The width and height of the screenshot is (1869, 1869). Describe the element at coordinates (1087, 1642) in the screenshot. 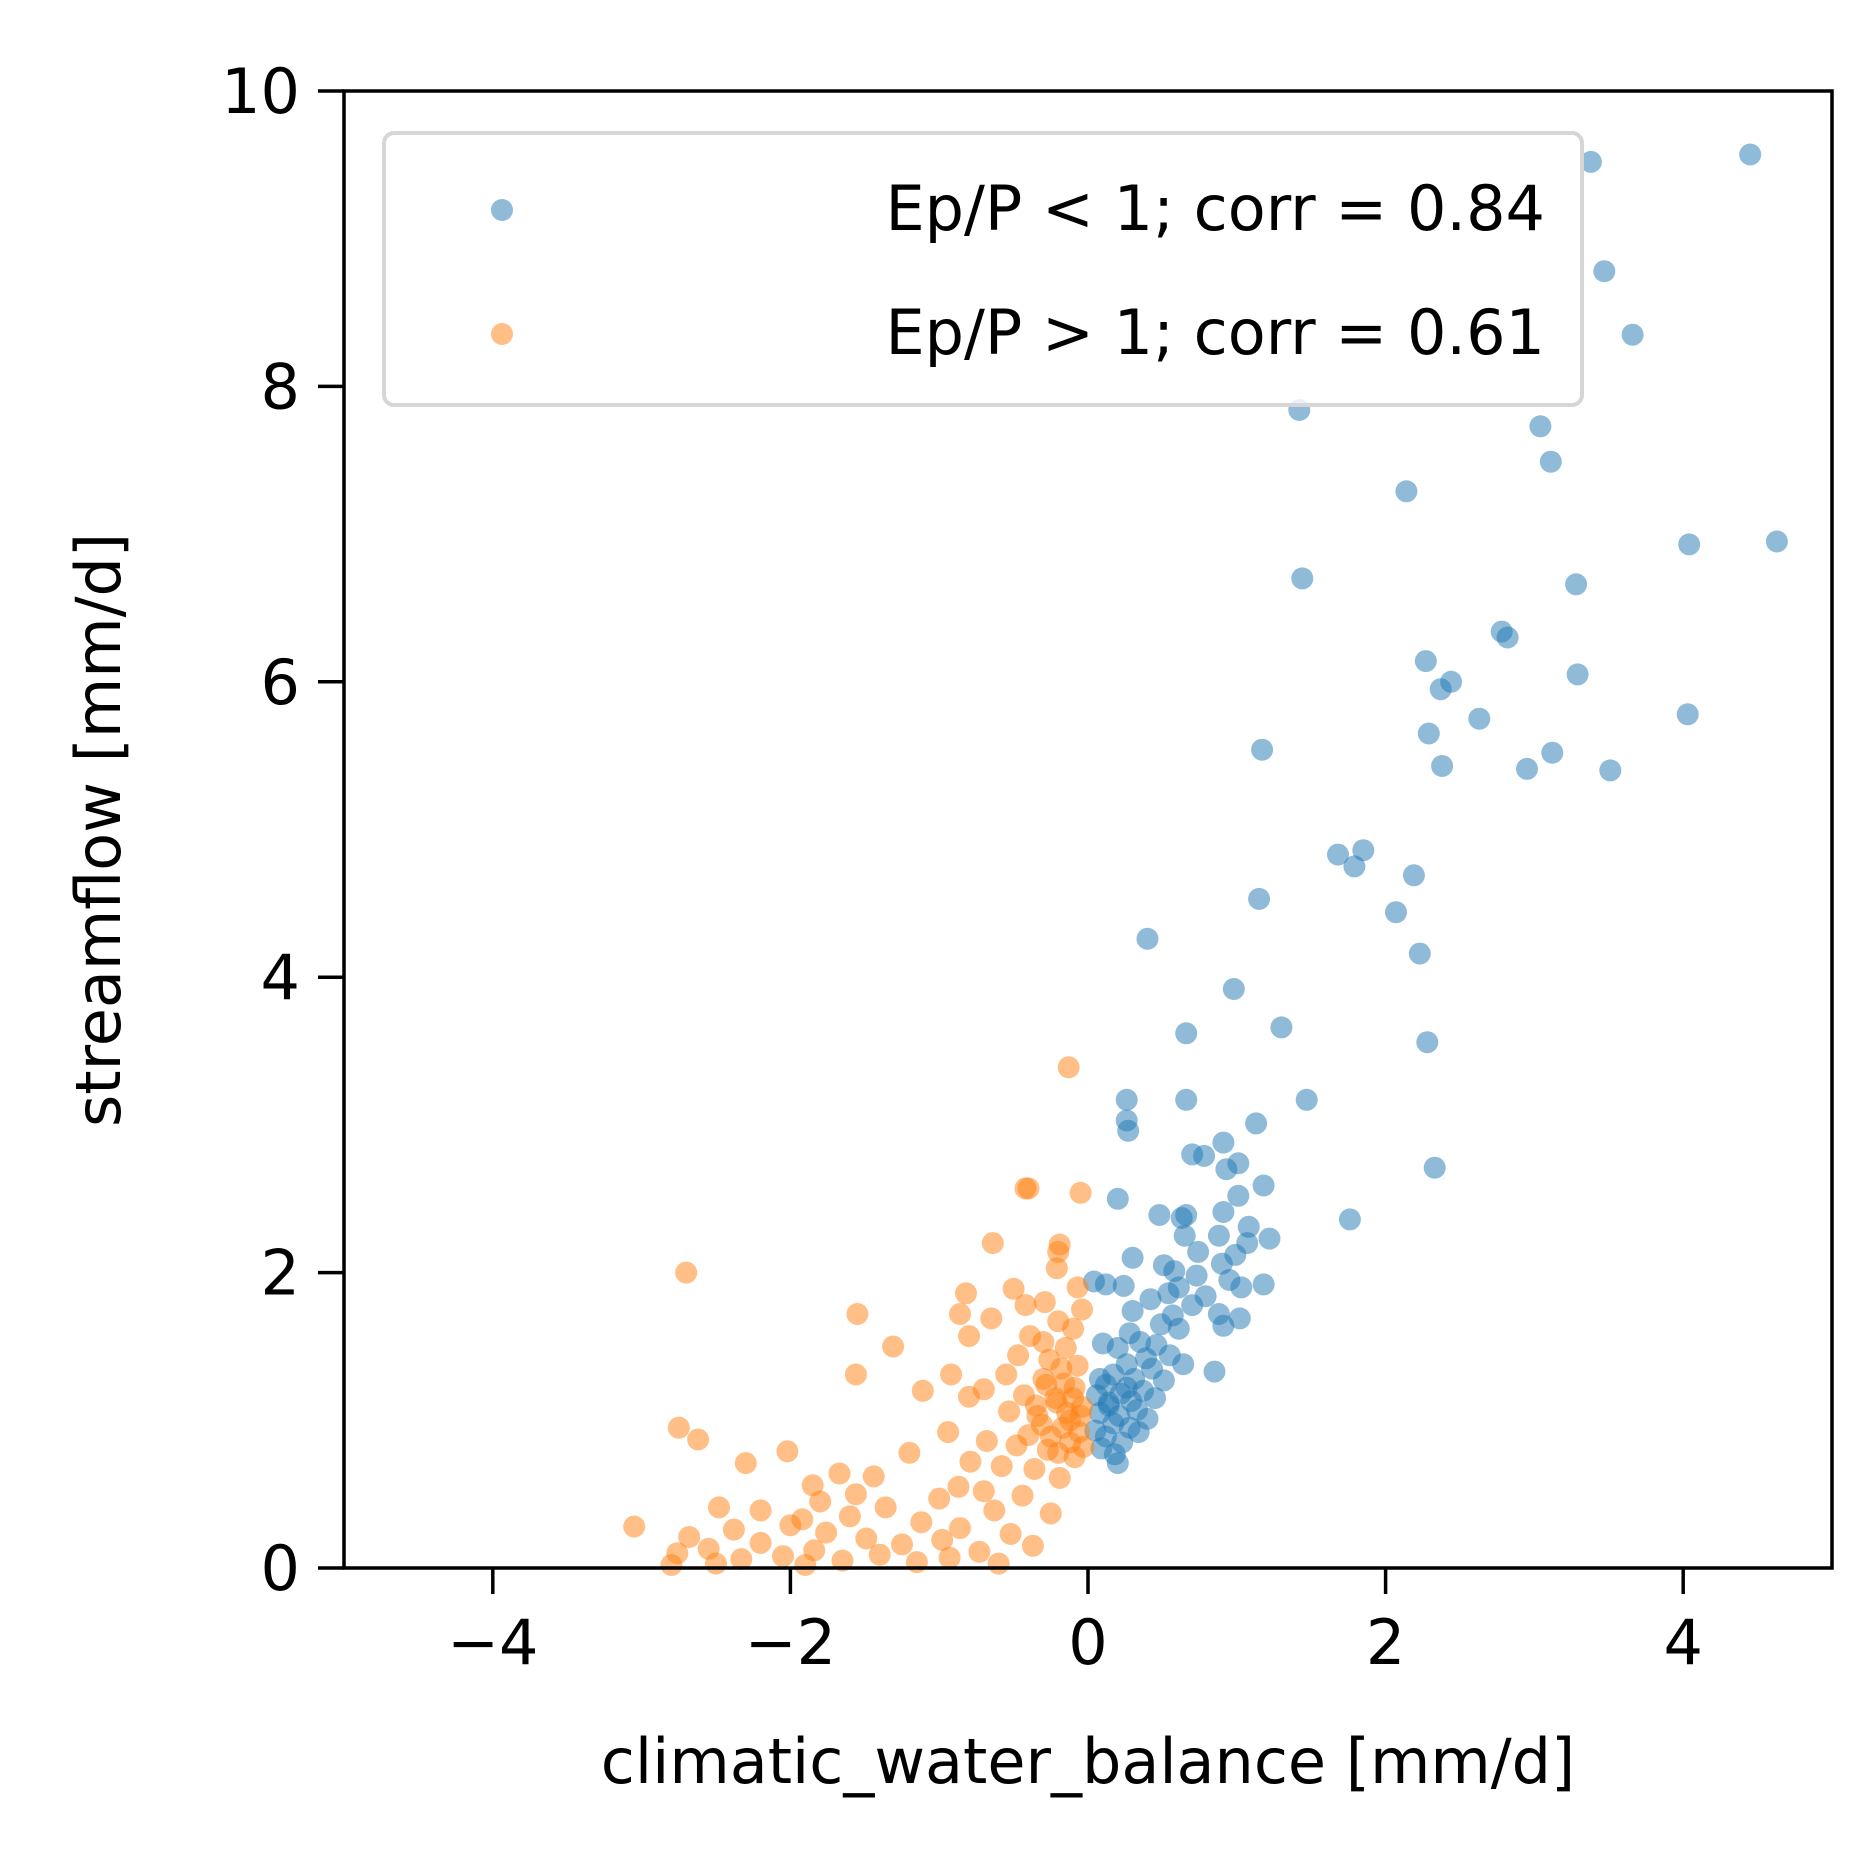

I see `x-tick-label: 0` at that location.